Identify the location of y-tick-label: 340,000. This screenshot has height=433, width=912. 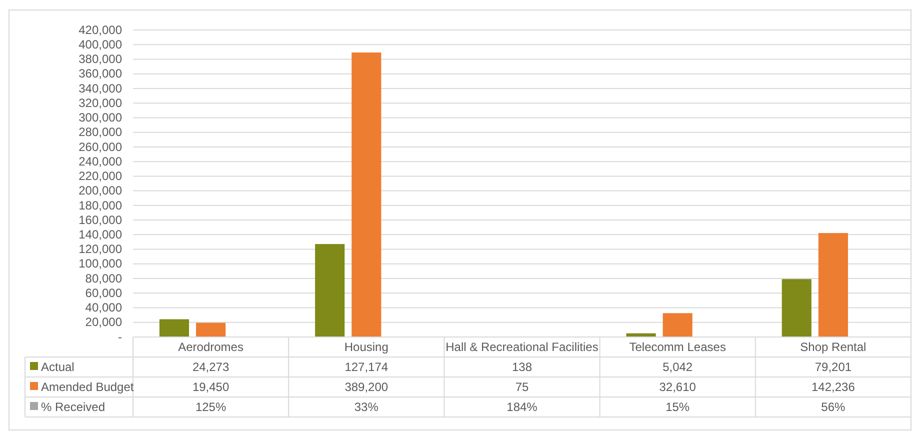
(100, 88).